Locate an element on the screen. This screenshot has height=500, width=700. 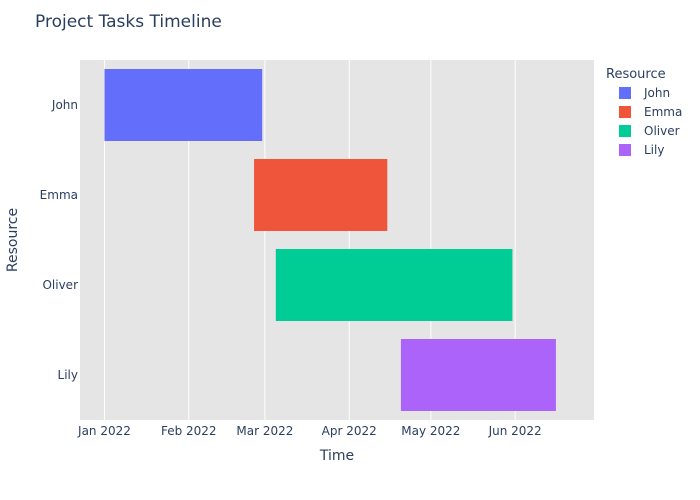
legend: Resource John Emma Oliver Lily is located at coordinates (644, 112).